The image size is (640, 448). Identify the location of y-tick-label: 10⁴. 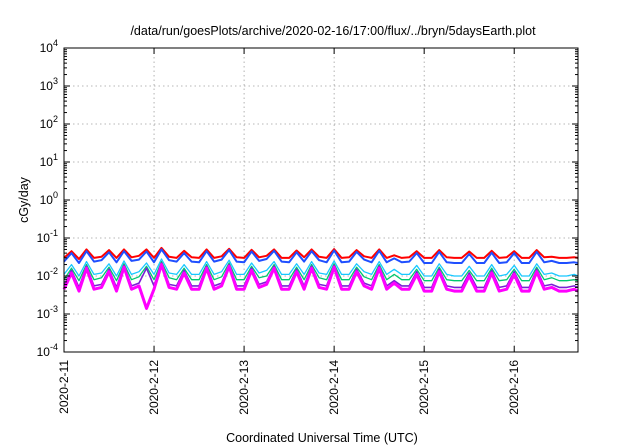
(49, 46).